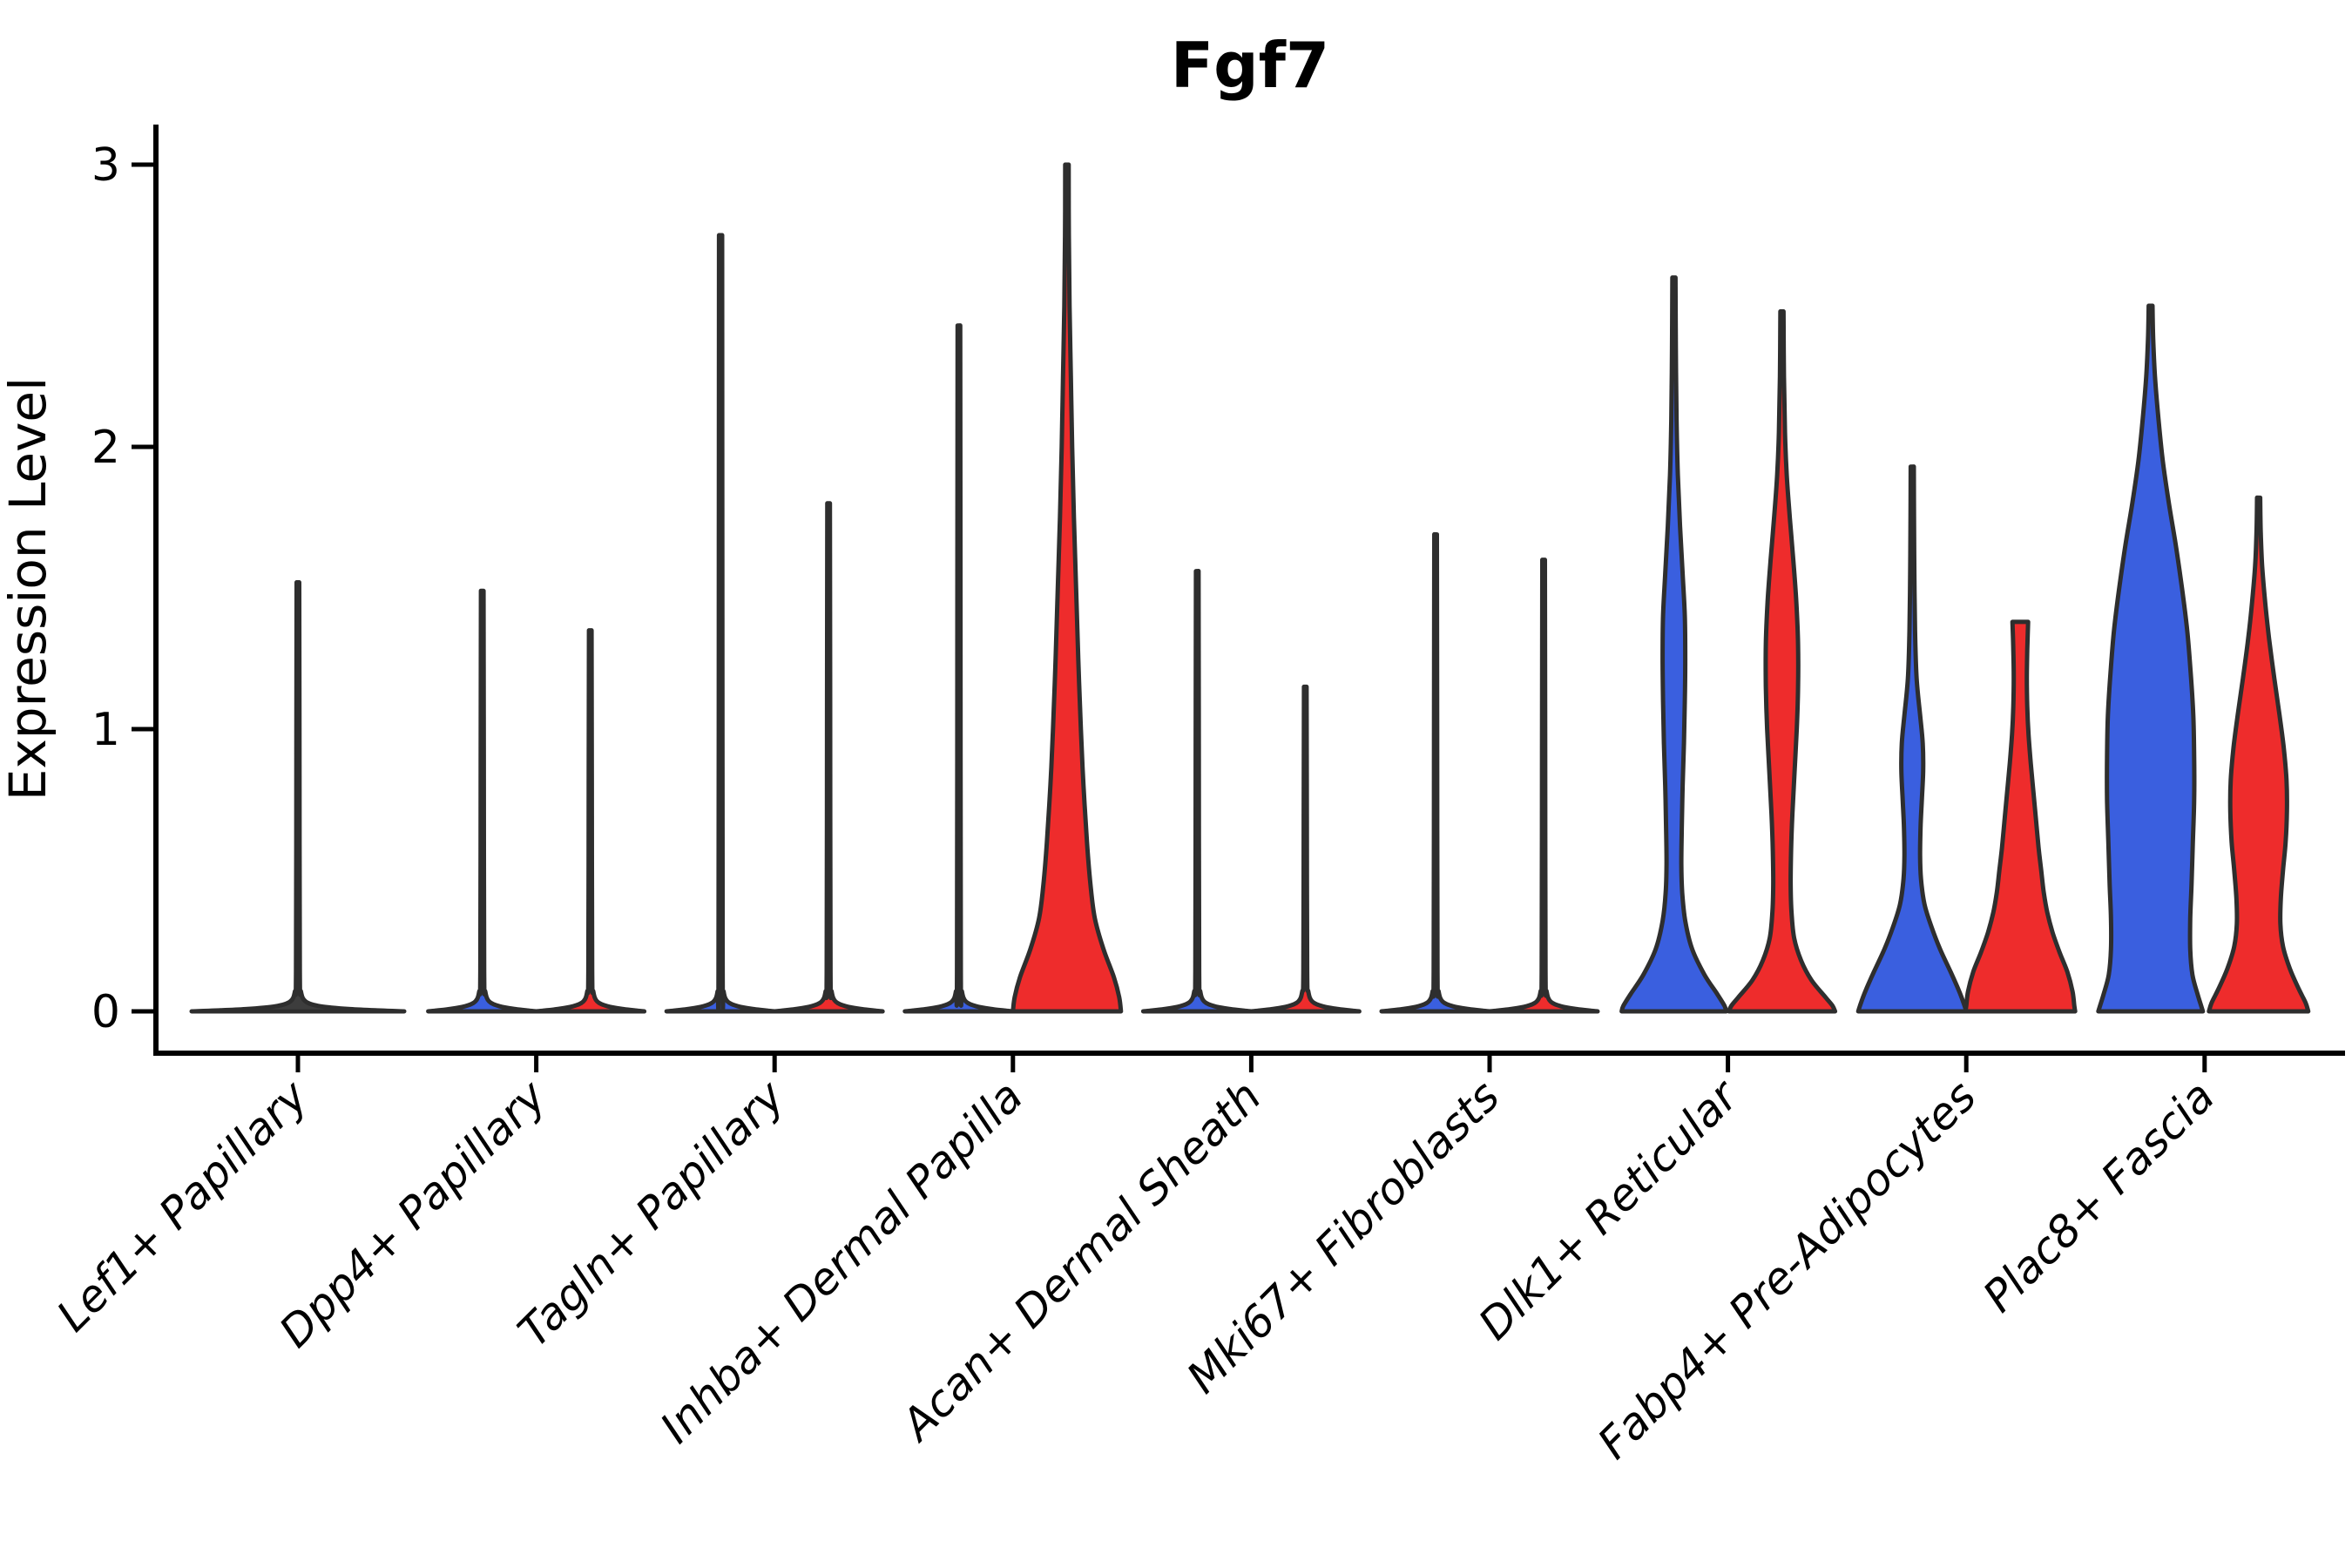  What do you see at coordinates (2151, 658) in the screenshot?
I see `violin-plac8-fascia-blue` at bounding box center [2151, 658].